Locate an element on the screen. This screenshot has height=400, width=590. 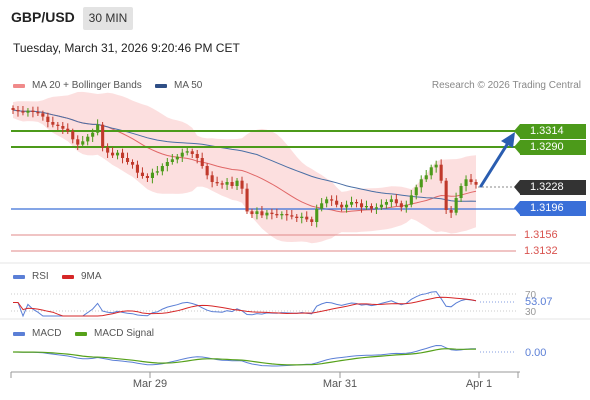
macd-value: 0.00 is located at coordinates (535, 353).